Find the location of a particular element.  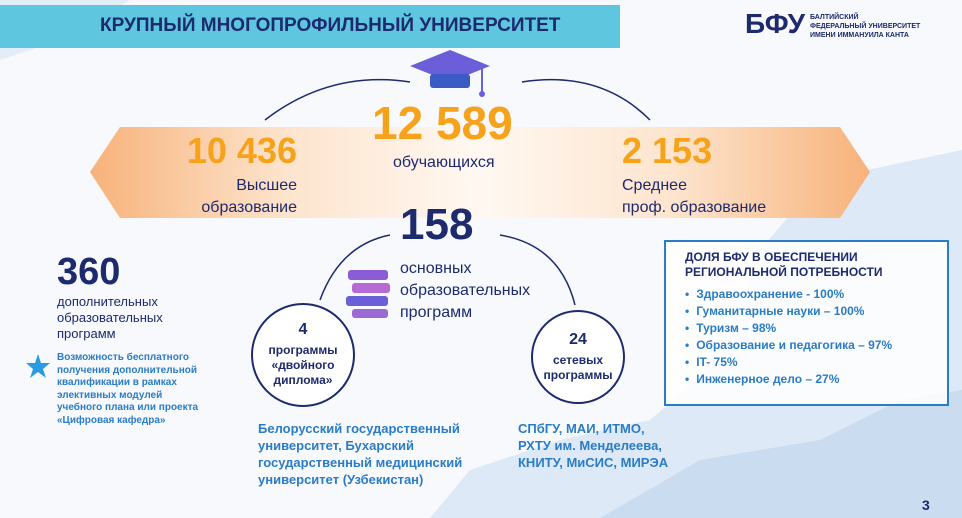

partner-line: СПбГУ, МАИ, ИТМО, is located at coordinates (581, 428).